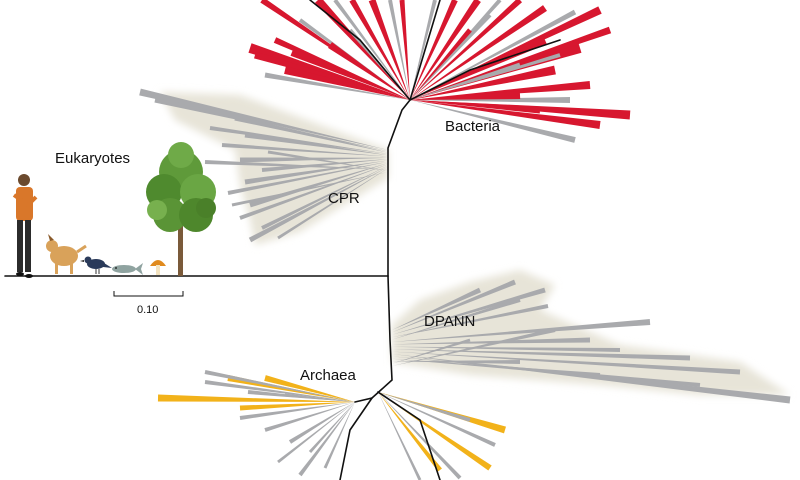 Image resolution: width=800 pixels, height=480 pixels. I want to click on human-figure-icon, so click(25, 226).